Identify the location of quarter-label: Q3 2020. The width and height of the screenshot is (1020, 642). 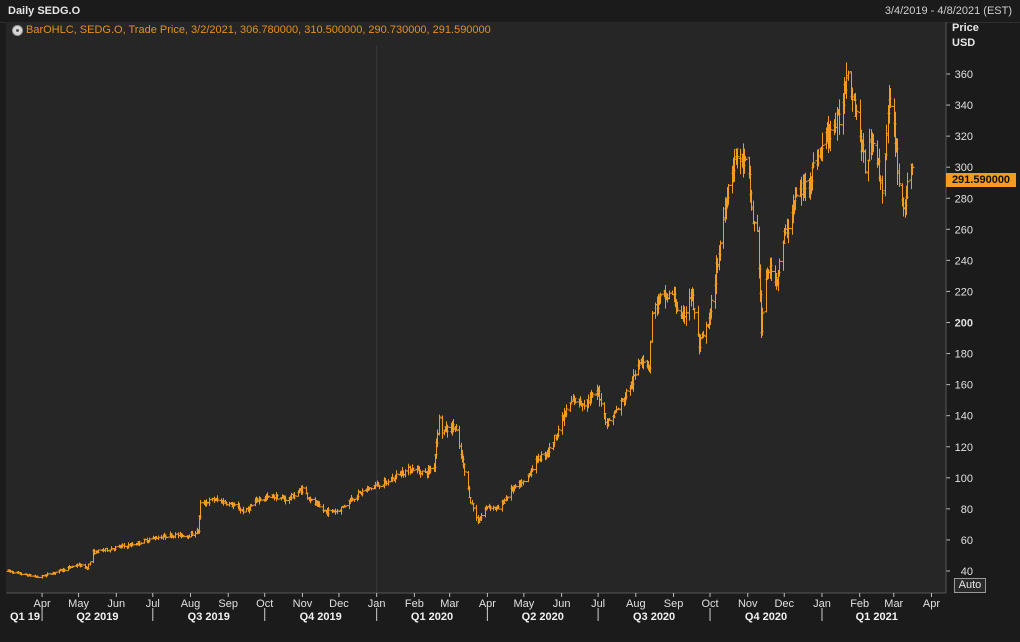
(654, 617).